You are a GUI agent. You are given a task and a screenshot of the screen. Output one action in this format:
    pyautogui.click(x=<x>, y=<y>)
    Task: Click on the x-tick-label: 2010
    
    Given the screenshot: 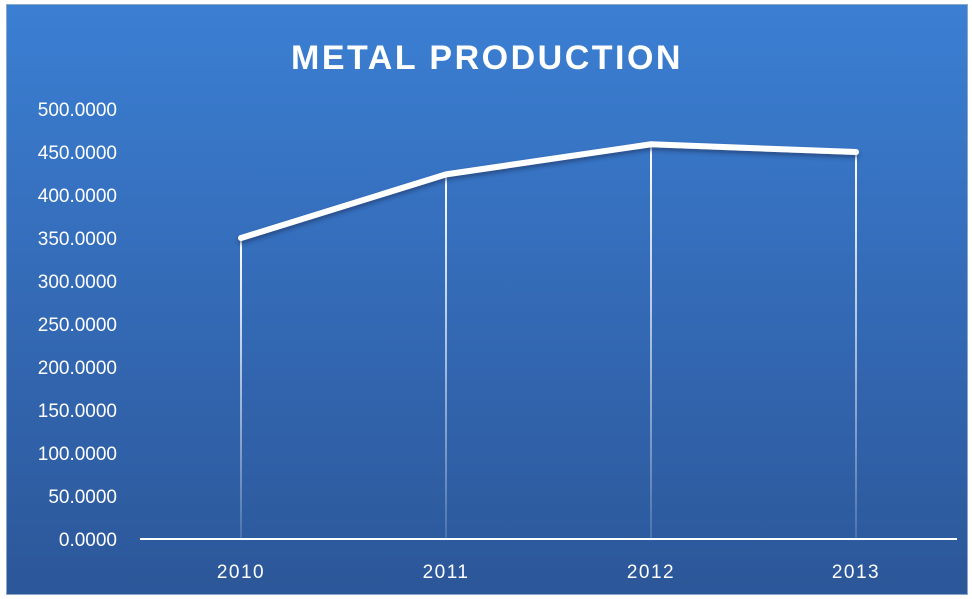 What is the action you would take?
    pyautogui.click(x=241, y=572)
    